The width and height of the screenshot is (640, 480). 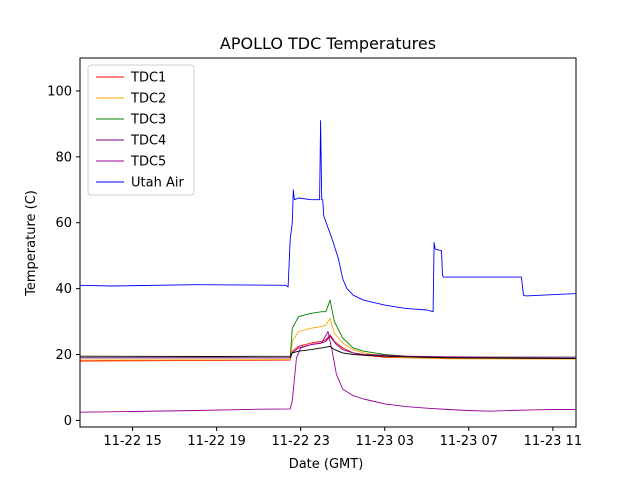 What do you see at coordinates (300, 441) in the screenshot?
I see `x-tick-label: 11-22 23` at bounding box center [300, 441].